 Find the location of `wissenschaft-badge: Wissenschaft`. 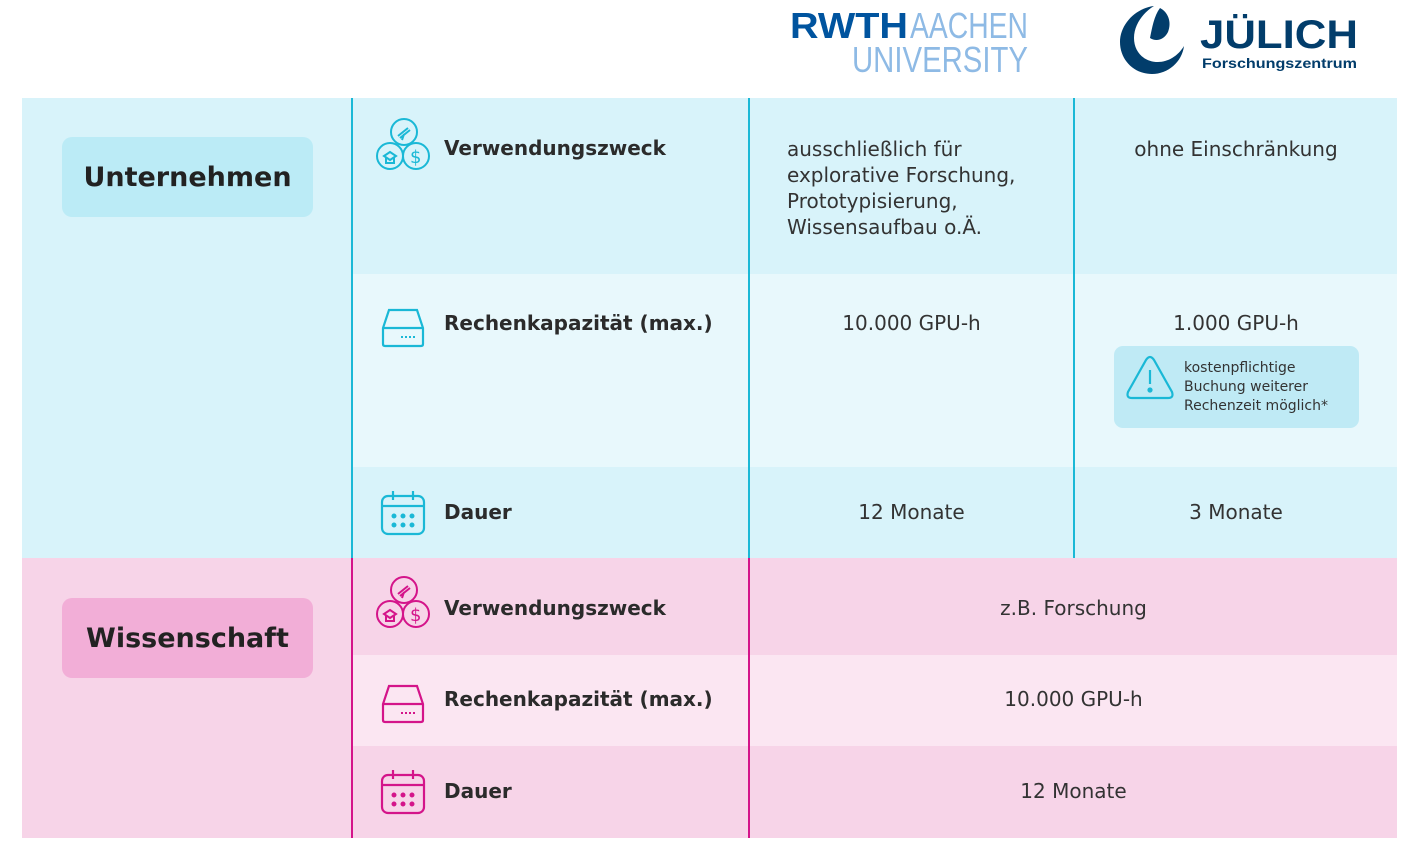

wissenschaft-badge: Wissenschaft is located at coordinates (187, 638).